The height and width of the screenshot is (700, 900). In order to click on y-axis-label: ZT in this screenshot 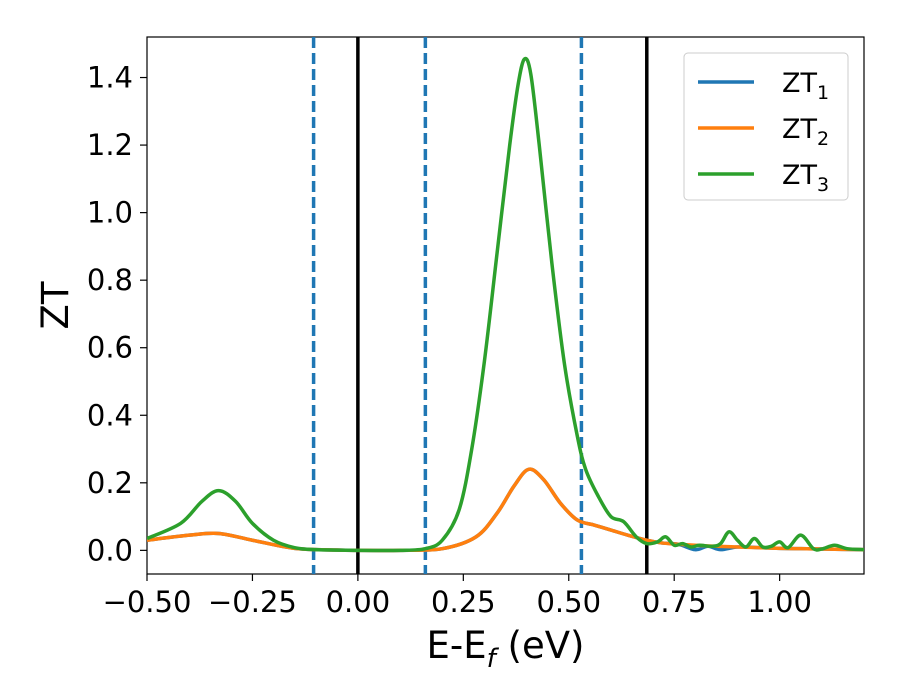, I will do `click(55, 305)`.